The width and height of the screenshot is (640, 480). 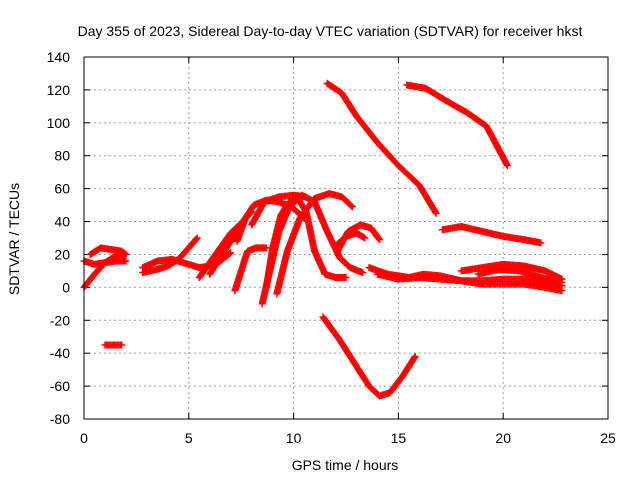 I want to click on x-tick-label: 20, so click(x=503, y=438).